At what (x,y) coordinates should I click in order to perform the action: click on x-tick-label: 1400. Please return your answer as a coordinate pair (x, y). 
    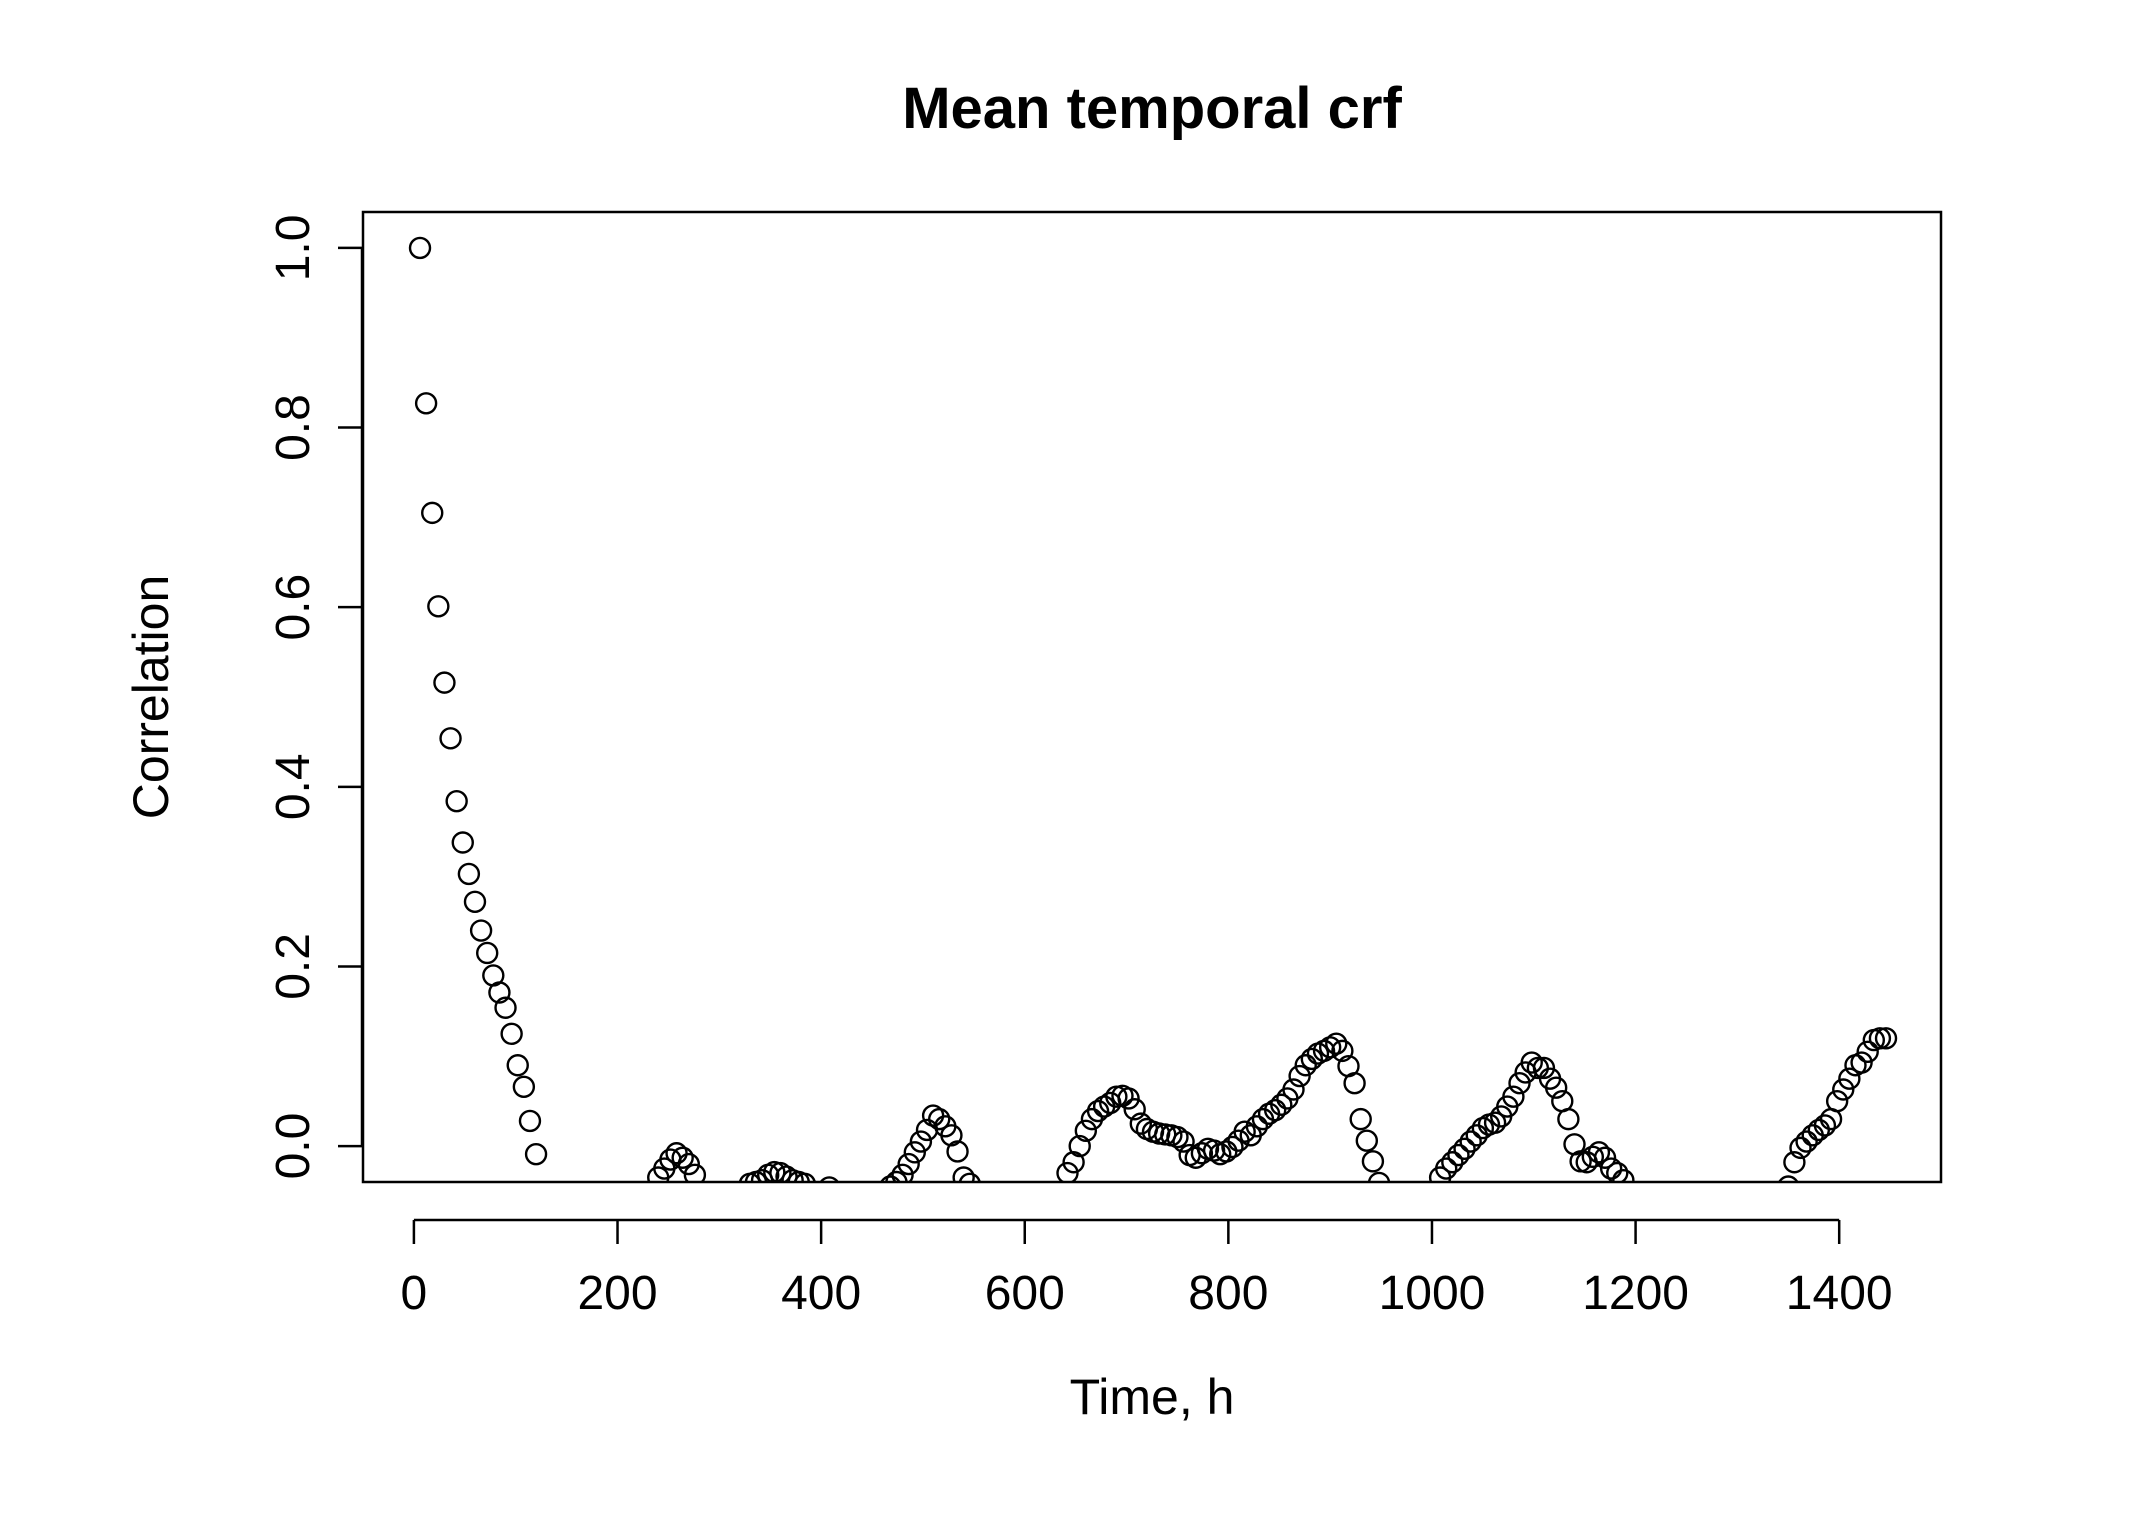
    Looking at the image, I should click on (1839, 1293).